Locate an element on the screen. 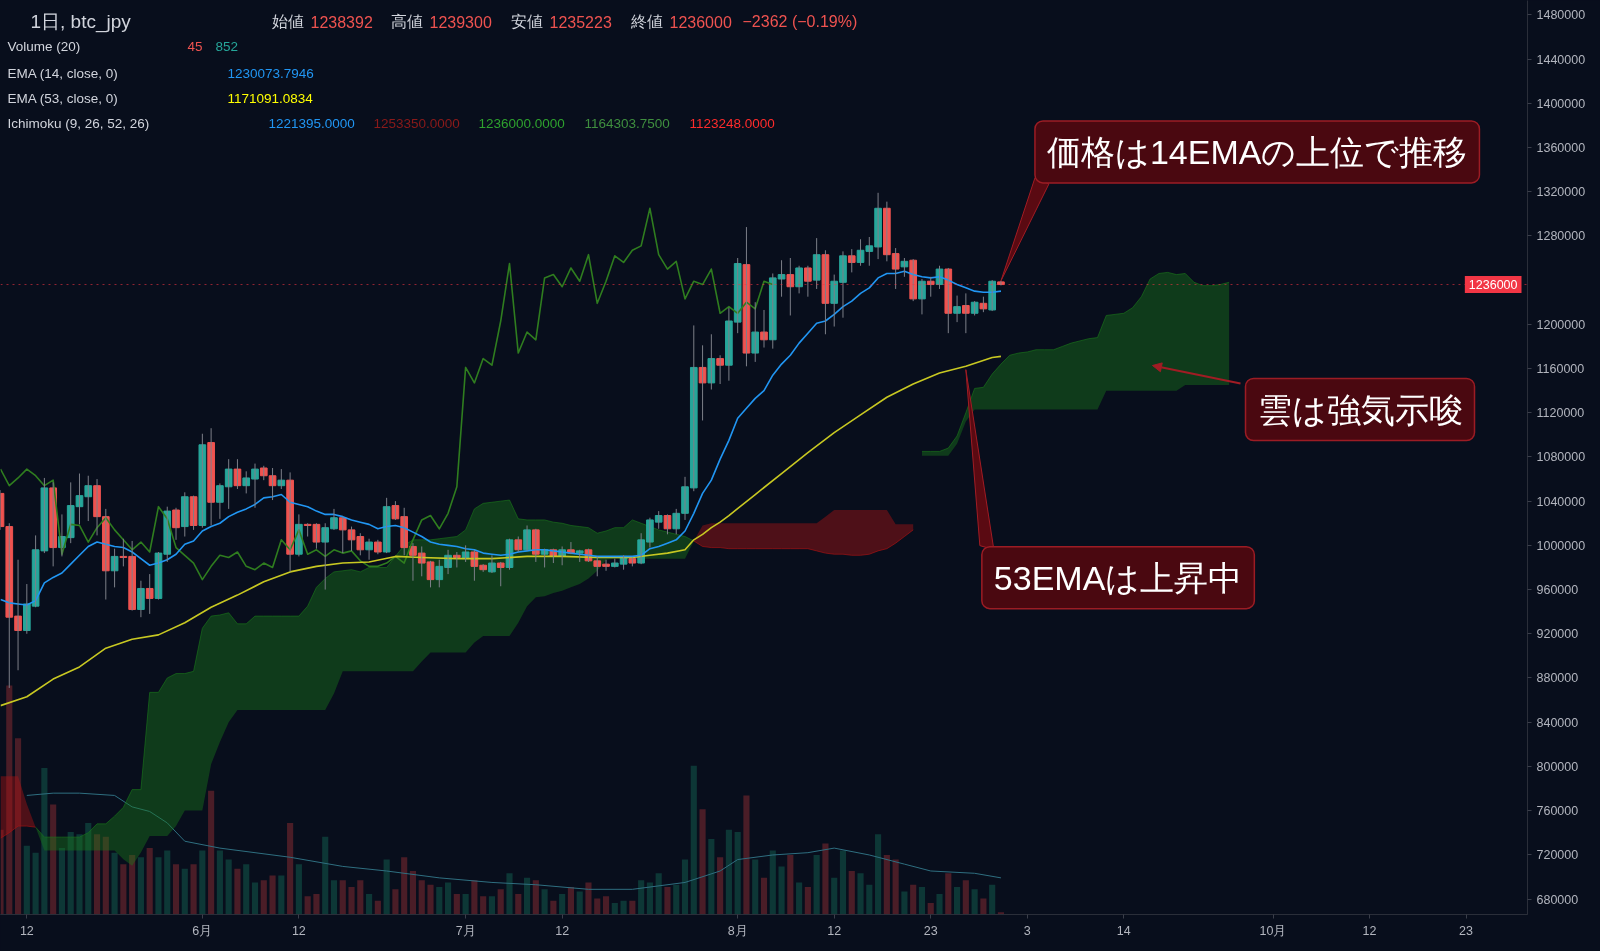 Image resolution: width=1600 pixels, height=951 pixels. annotation: 1239300 is located at coordinates (460, 22).